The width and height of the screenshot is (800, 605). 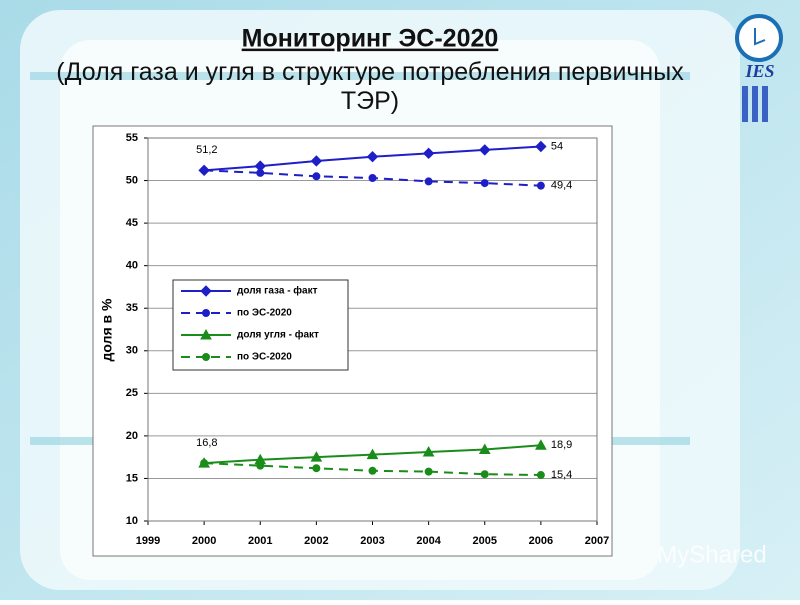 What do you see at coordinates (561, 445) in the screenshot?
I see `data-label: 18,9` at bounding box center [561, 445].